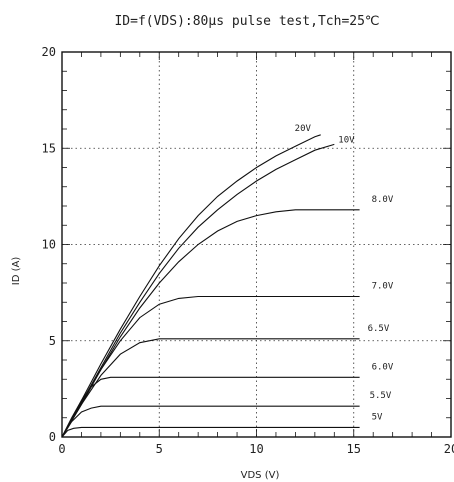 This screenshot has height=482, width=454. What do you see at coordinates (381, 396) in the screenshot?
I see `series-label-5.5V: 5.5V` at bounding box center [381, 396].